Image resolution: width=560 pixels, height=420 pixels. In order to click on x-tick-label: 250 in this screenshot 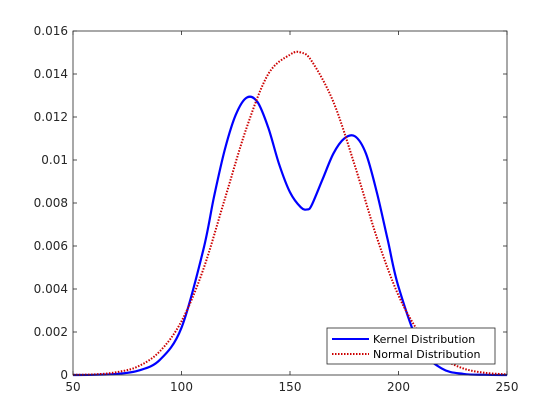, I will do `click(507, 387)`.